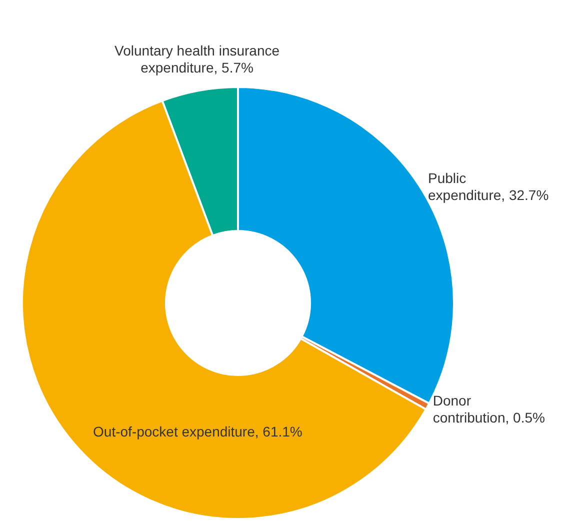 The height and width of the screenshot is (532, 588). Describe the element at coordinates (488, 187) in the screenshot. I see `slice-label: Public expenditure, 32.7%` at that location.